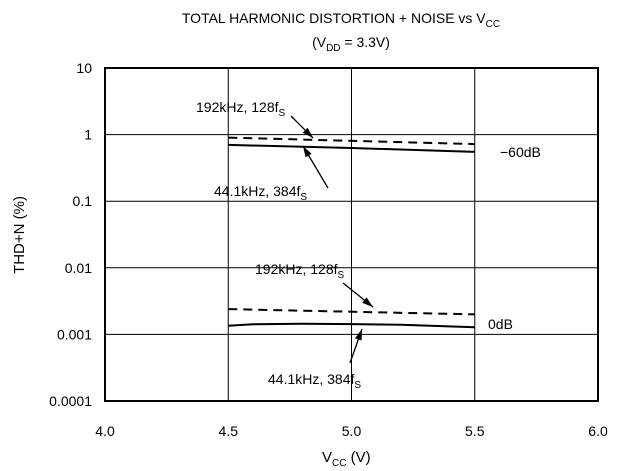 The height and width of the screenshot is (471, 618). I want to click on series-label-44k-lower: 44.1kHz, 384fS, so click(314, 381).